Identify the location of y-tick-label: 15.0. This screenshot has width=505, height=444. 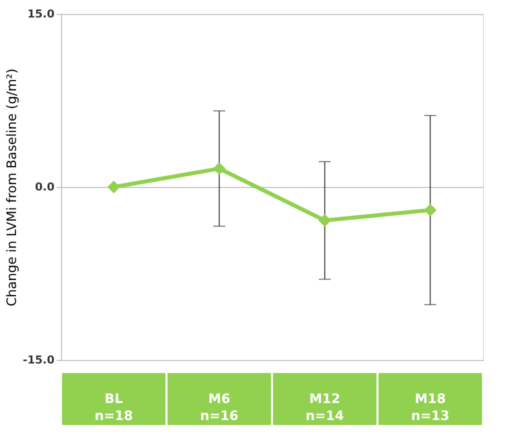
(41, 14).